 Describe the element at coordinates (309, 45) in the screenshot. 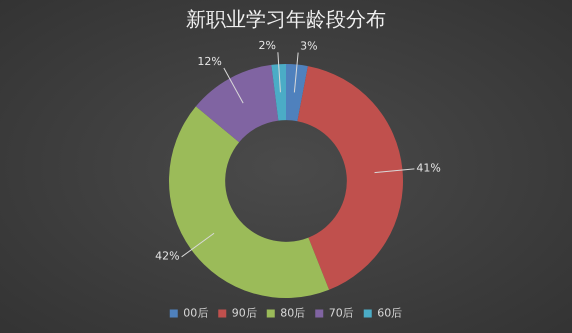

I see `data-label: 3%` at that location.